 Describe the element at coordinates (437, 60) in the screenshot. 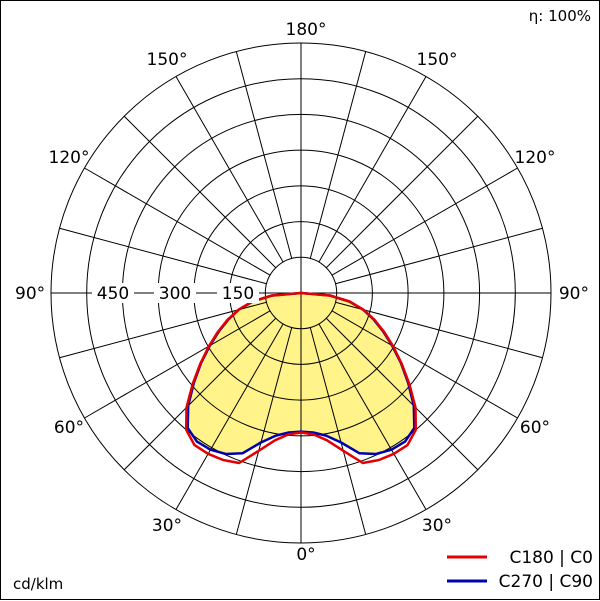

I see `angle-label-150-right: 150°` at that location.